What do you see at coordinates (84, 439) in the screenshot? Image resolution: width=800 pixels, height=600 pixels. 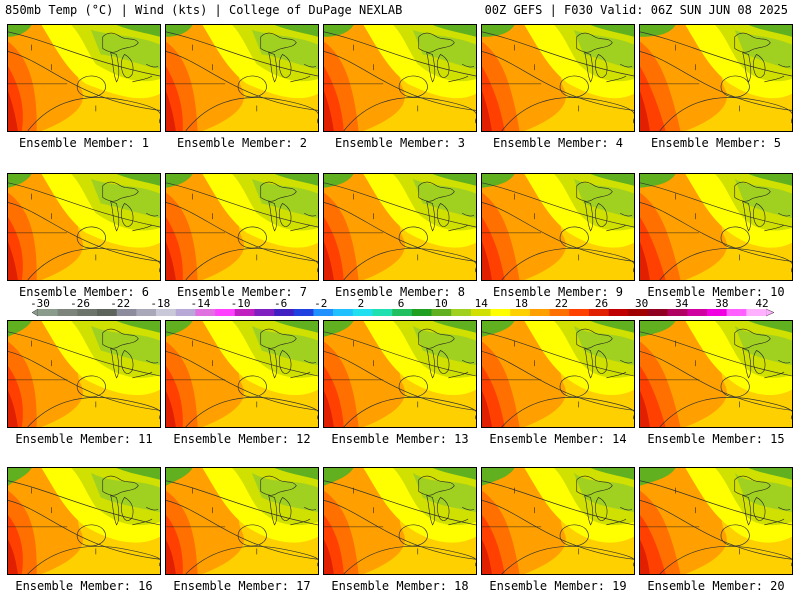 I see `ensemble-member-label: Ensemble Member: 11` at bounding box center [84, 439].